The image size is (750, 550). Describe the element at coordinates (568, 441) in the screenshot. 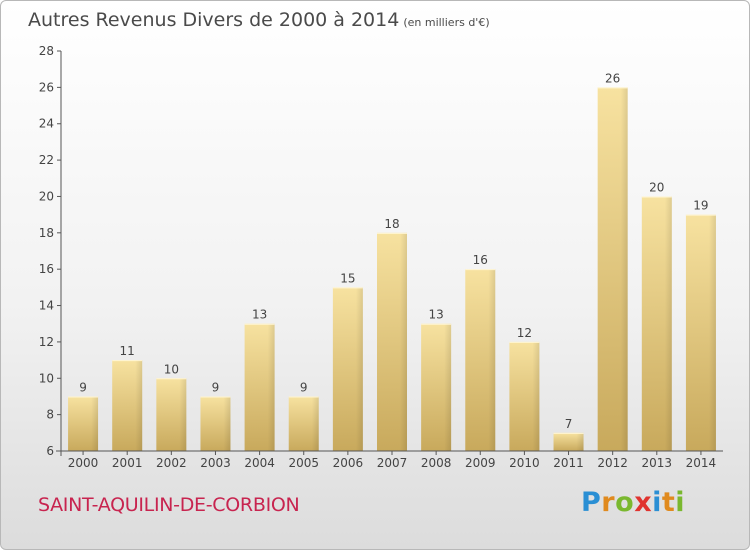

I see `bar` at that location.